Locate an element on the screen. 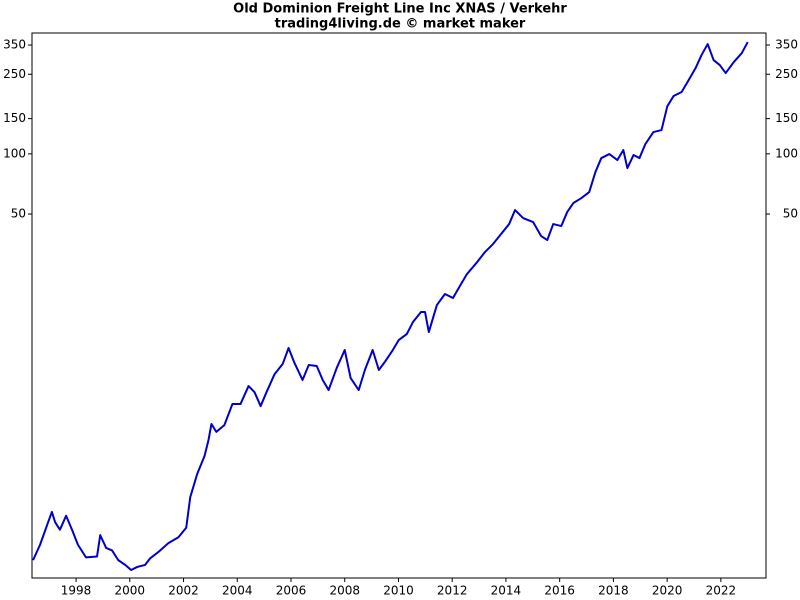 The width and height of the screenshot is (800, 600). y-tick-label: 150 is located at coordinates (14, 118).